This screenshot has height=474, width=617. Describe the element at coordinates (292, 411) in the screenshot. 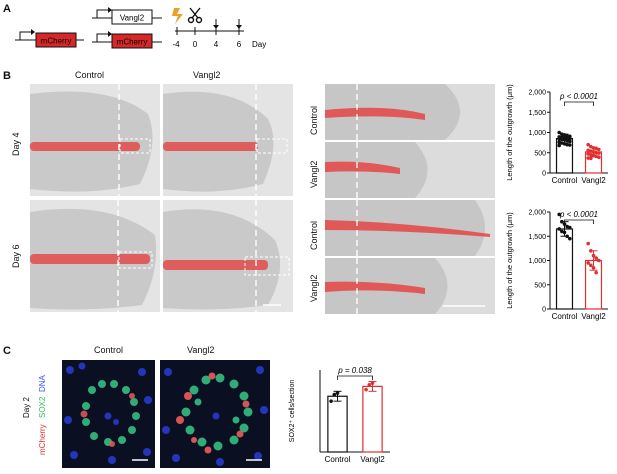

I see `y-axis-label: SOX2⁺ cells/section` at that location.